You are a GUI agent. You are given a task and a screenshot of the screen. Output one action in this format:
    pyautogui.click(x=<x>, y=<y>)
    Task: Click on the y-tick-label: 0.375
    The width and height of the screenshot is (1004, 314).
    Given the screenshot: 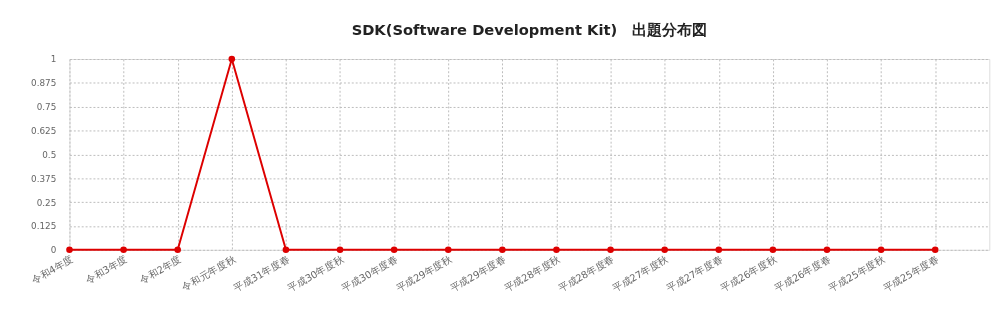 What is the action you would take?
    pyautogui.click(x=44, y=178)
    